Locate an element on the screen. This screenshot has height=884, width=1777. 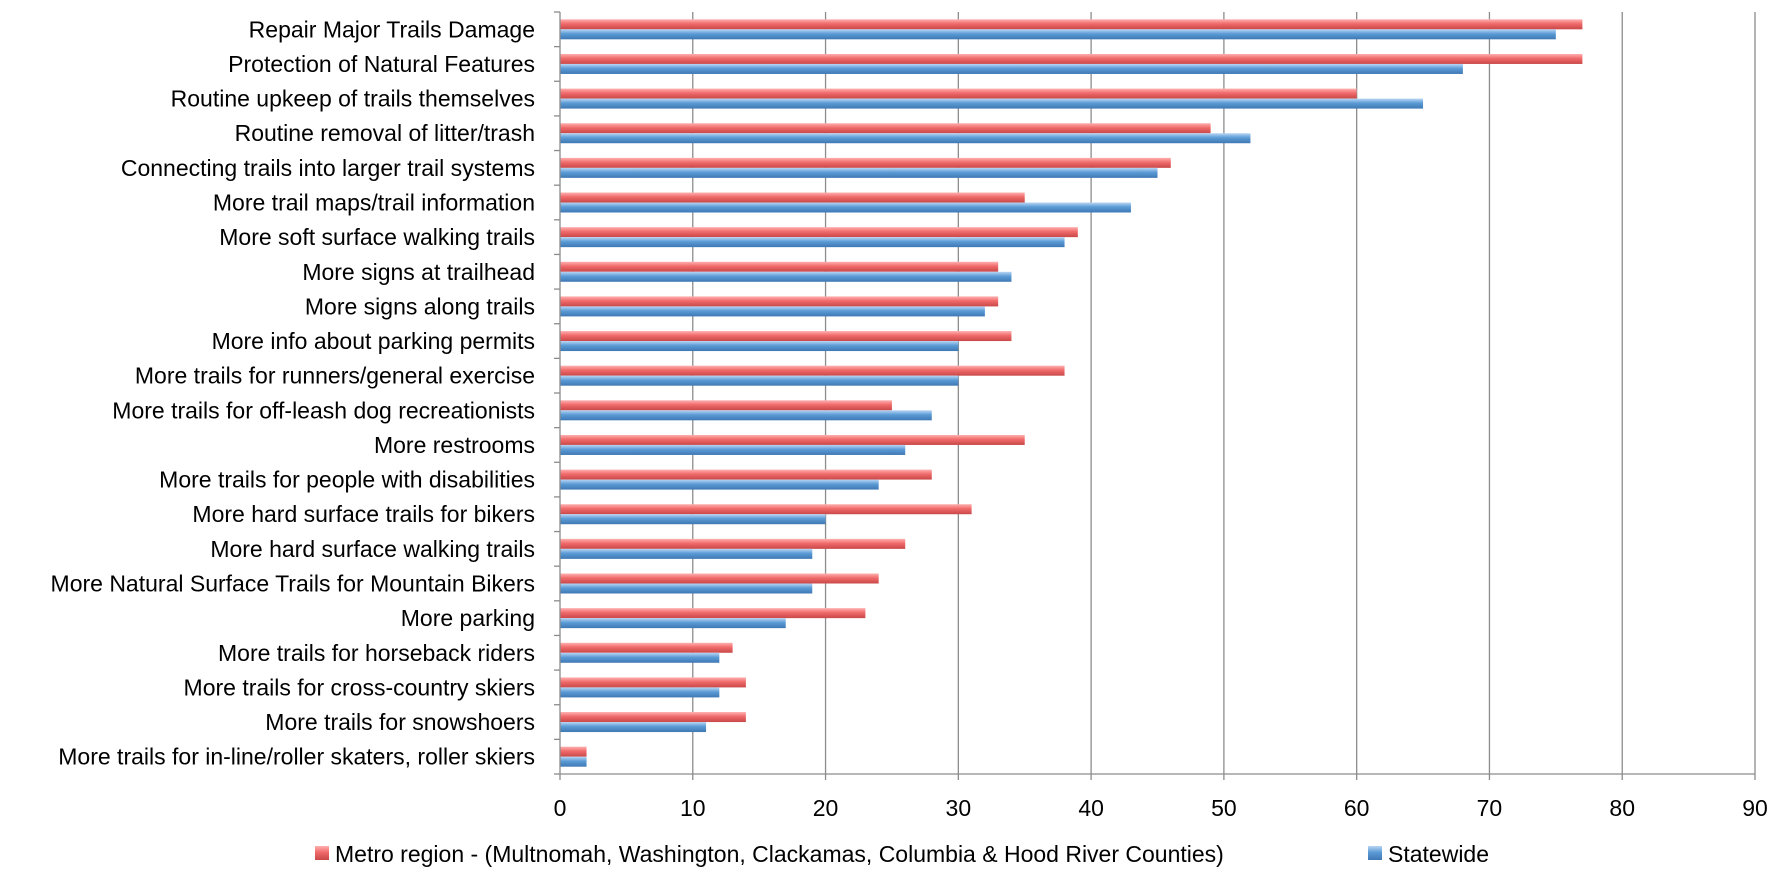
category-label: More trails for horseback riders is located at coordinates (376, 653).